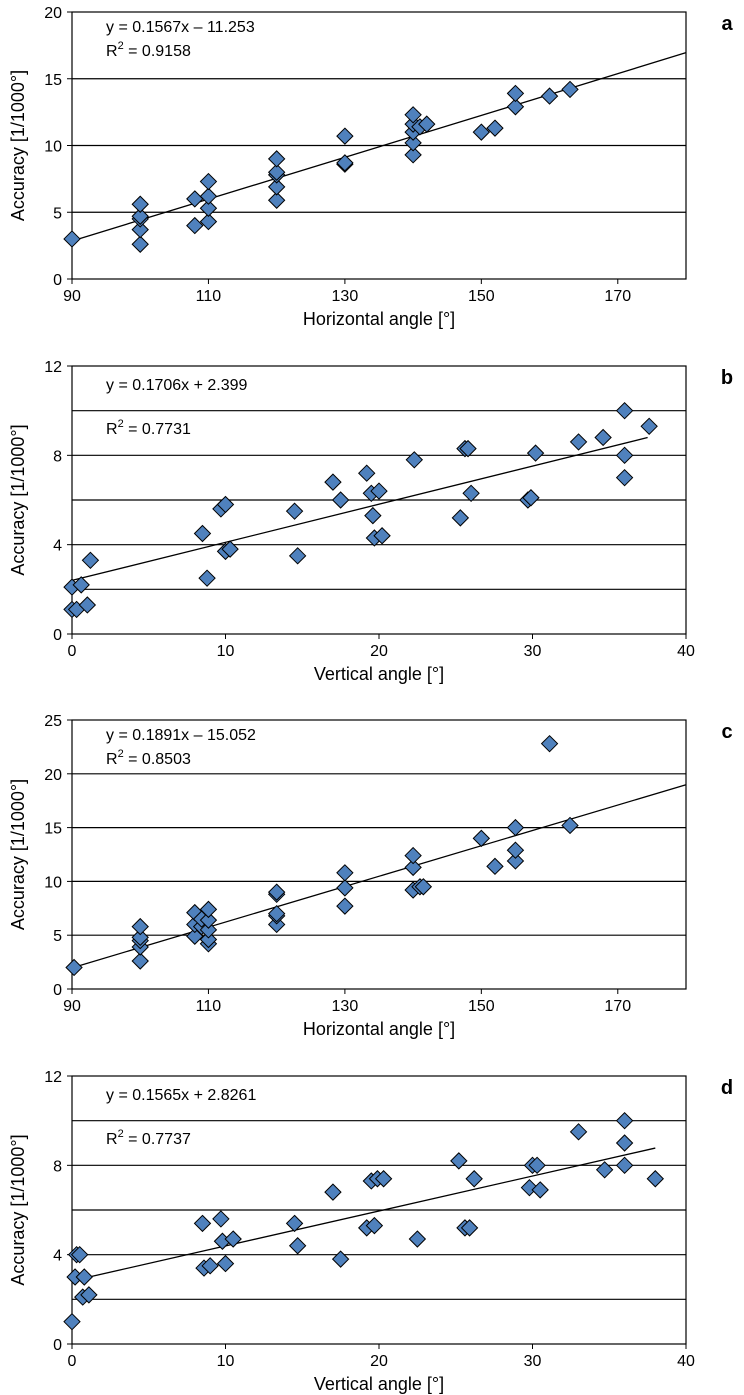 This screenshot has height=1395, width=744. What do you see at coordinates (727, 24) in the screenshot?
I see `panel-label: a` at bounding box center [727, 24].